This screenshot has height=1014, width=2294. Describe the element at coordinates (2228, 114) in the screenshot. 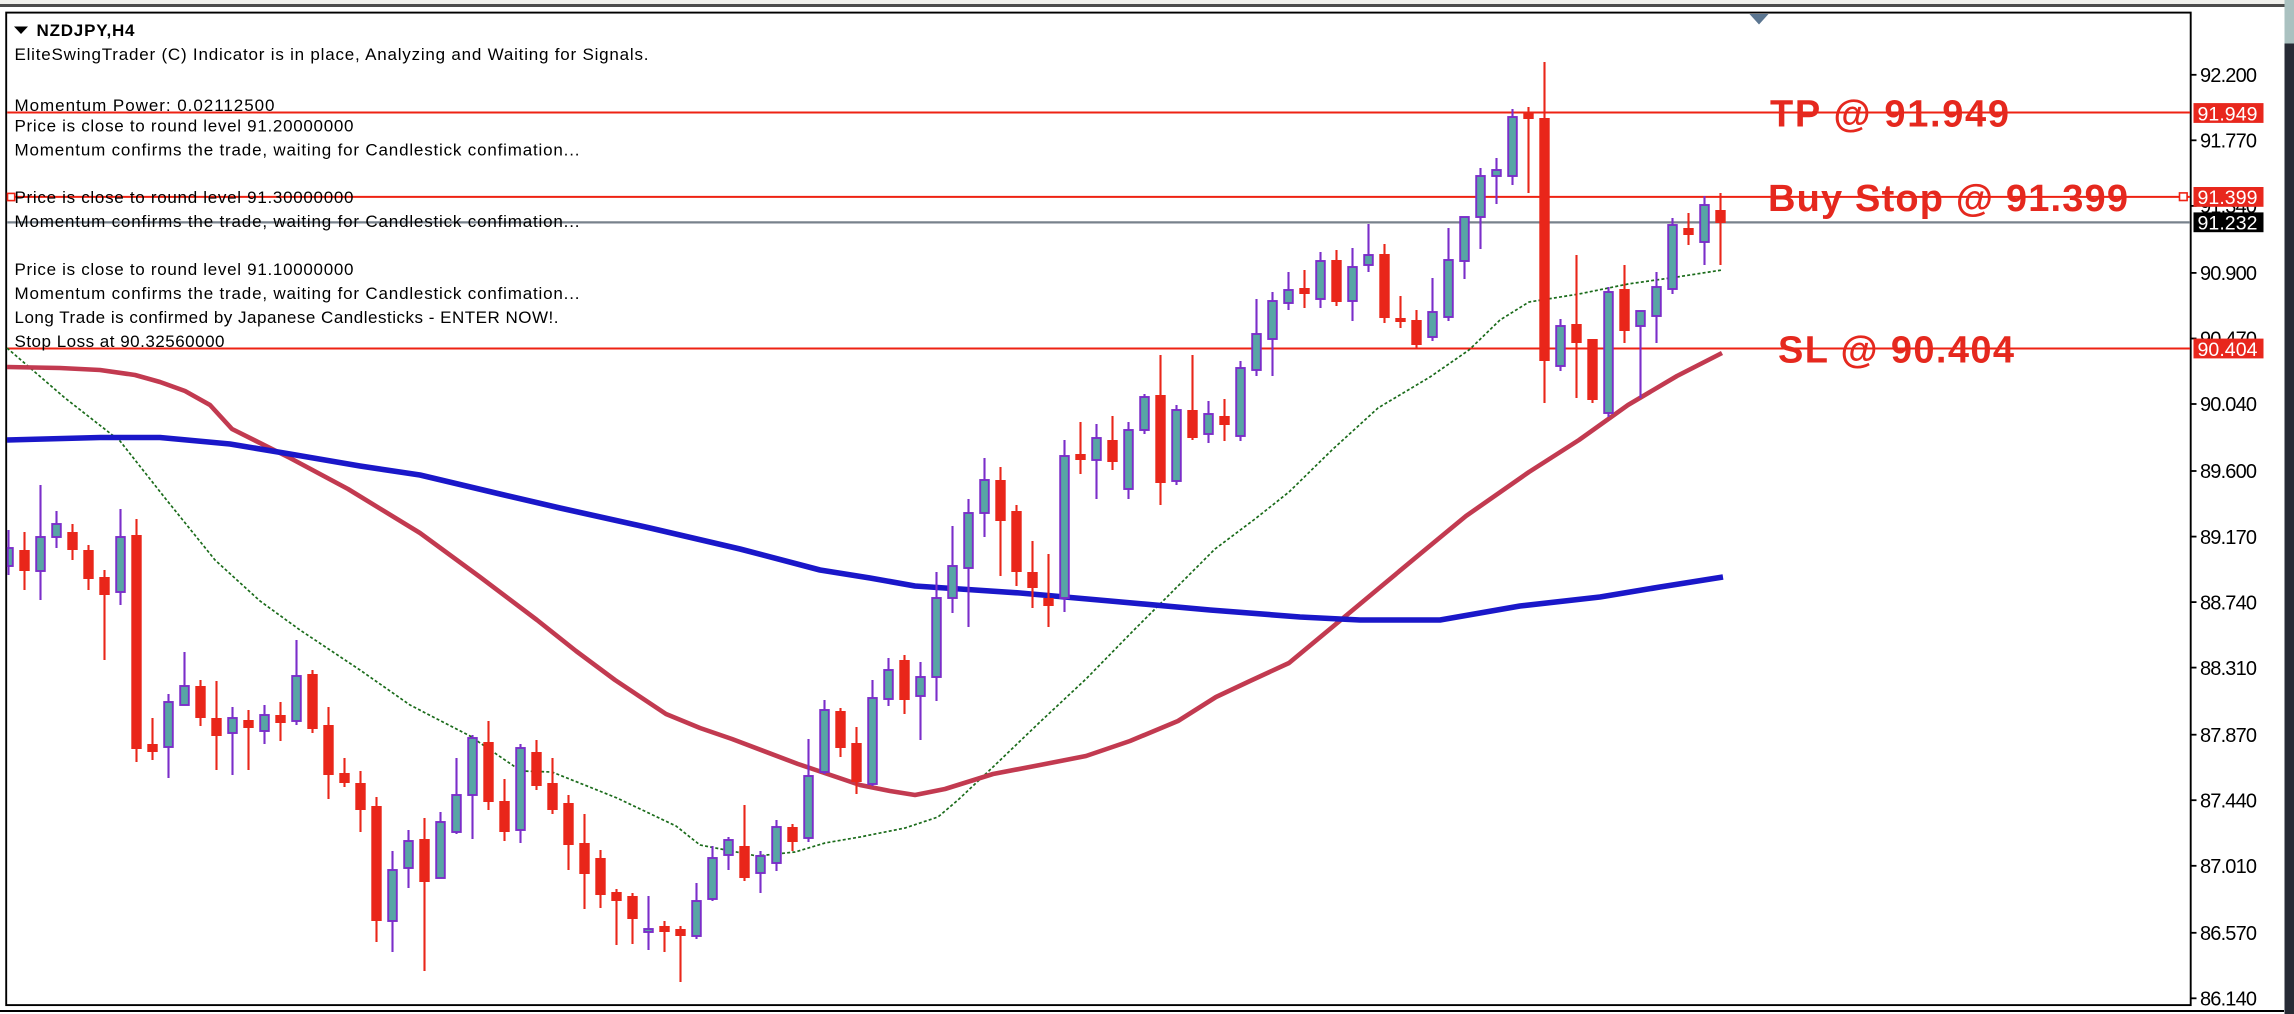

I see `svg-text: 91.949` at that location.